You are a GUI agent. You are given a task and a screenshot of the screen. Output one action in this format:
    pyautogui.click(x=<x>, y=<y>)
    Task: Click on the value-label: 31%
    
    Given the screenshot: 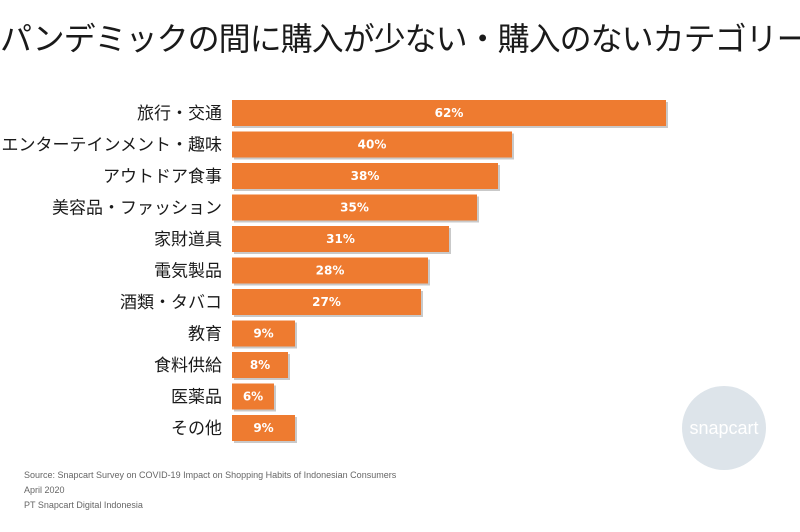 What is the action you would take?
    pyautogui.click(x=340, y=239)
    